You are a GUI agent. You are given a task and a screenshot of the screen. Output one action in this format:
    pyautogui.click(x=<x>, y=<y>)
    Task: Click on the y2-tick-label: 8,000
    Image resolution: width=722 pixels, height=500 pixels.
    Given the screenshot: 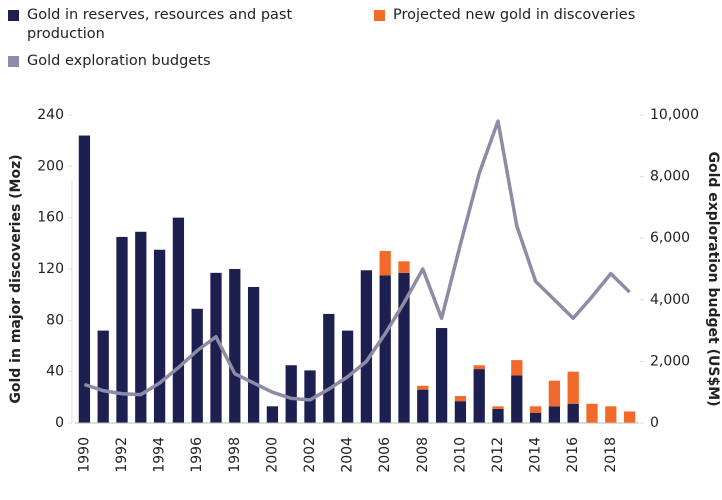 What is the action you would take?
    pyautogui.click(x=670, y=177)
    